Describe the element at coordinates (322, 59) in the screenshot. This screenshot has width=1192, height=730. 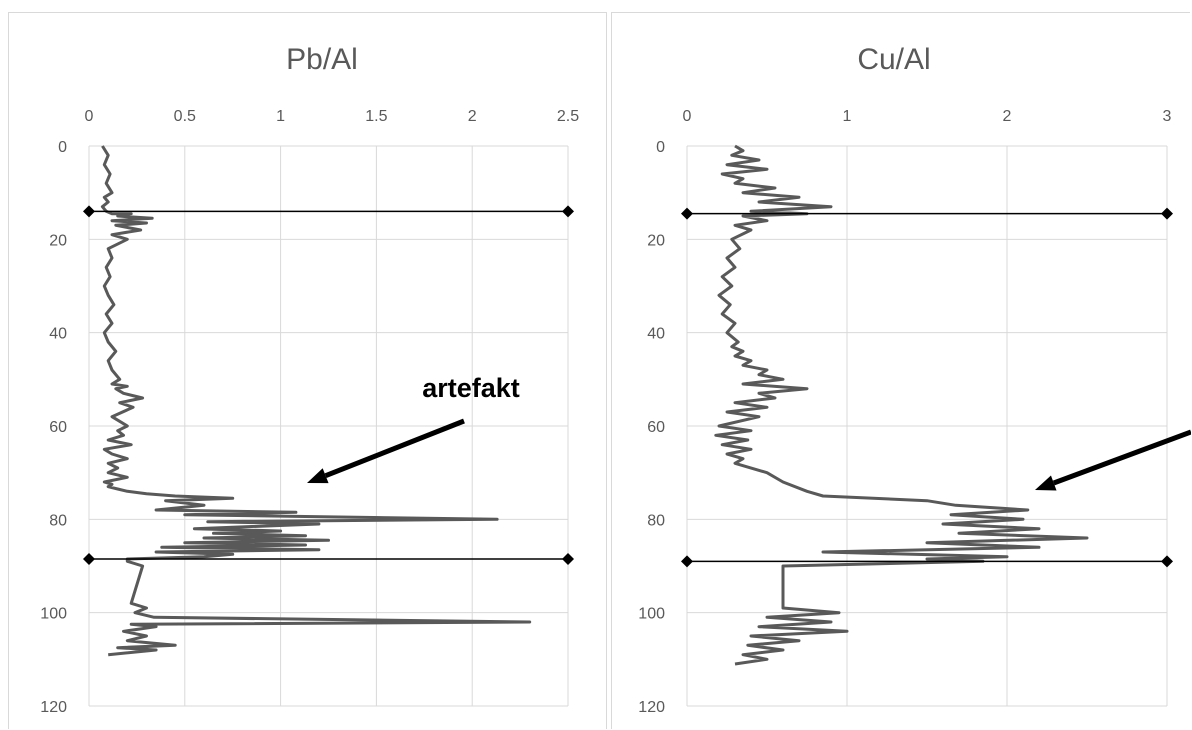
I see `chart-title: Pb/Al` at that location.